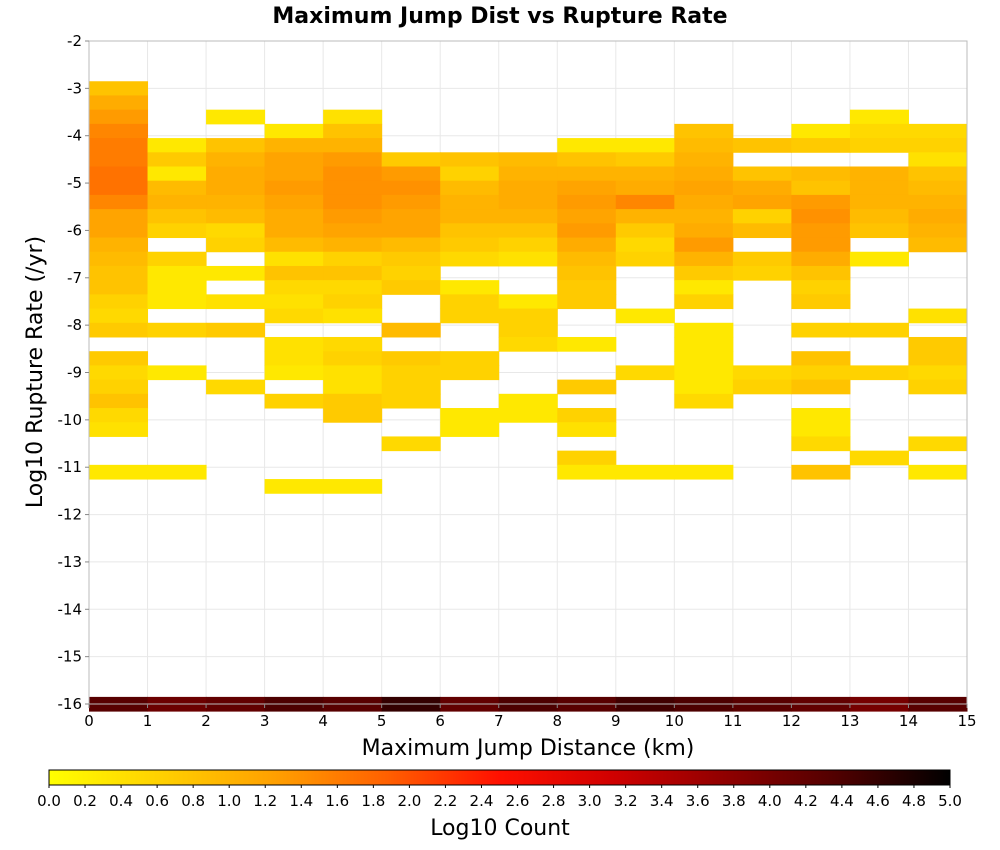 The width and height of the screenshot is (1000, 850). I want to click on colorbar-tick-label: 1.0, so click(229, 801).